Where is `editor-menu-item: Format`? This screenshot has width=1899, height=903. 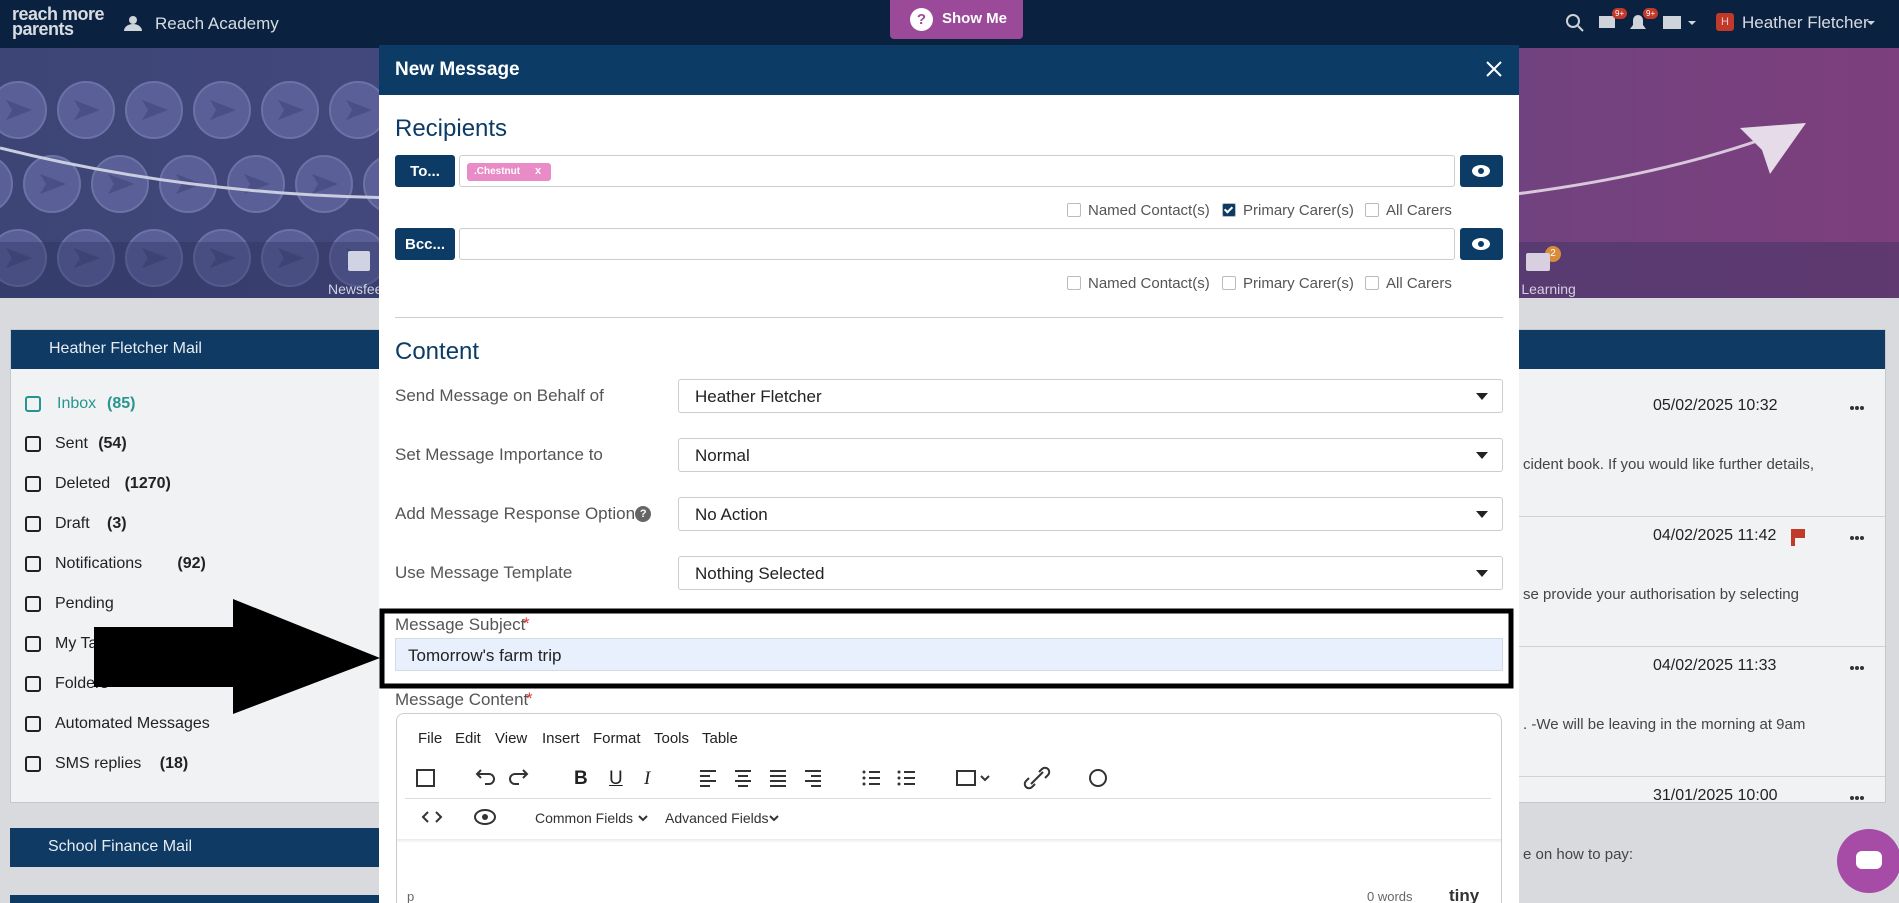 editor-menu-item: Format is located at coordinates (617, 738).